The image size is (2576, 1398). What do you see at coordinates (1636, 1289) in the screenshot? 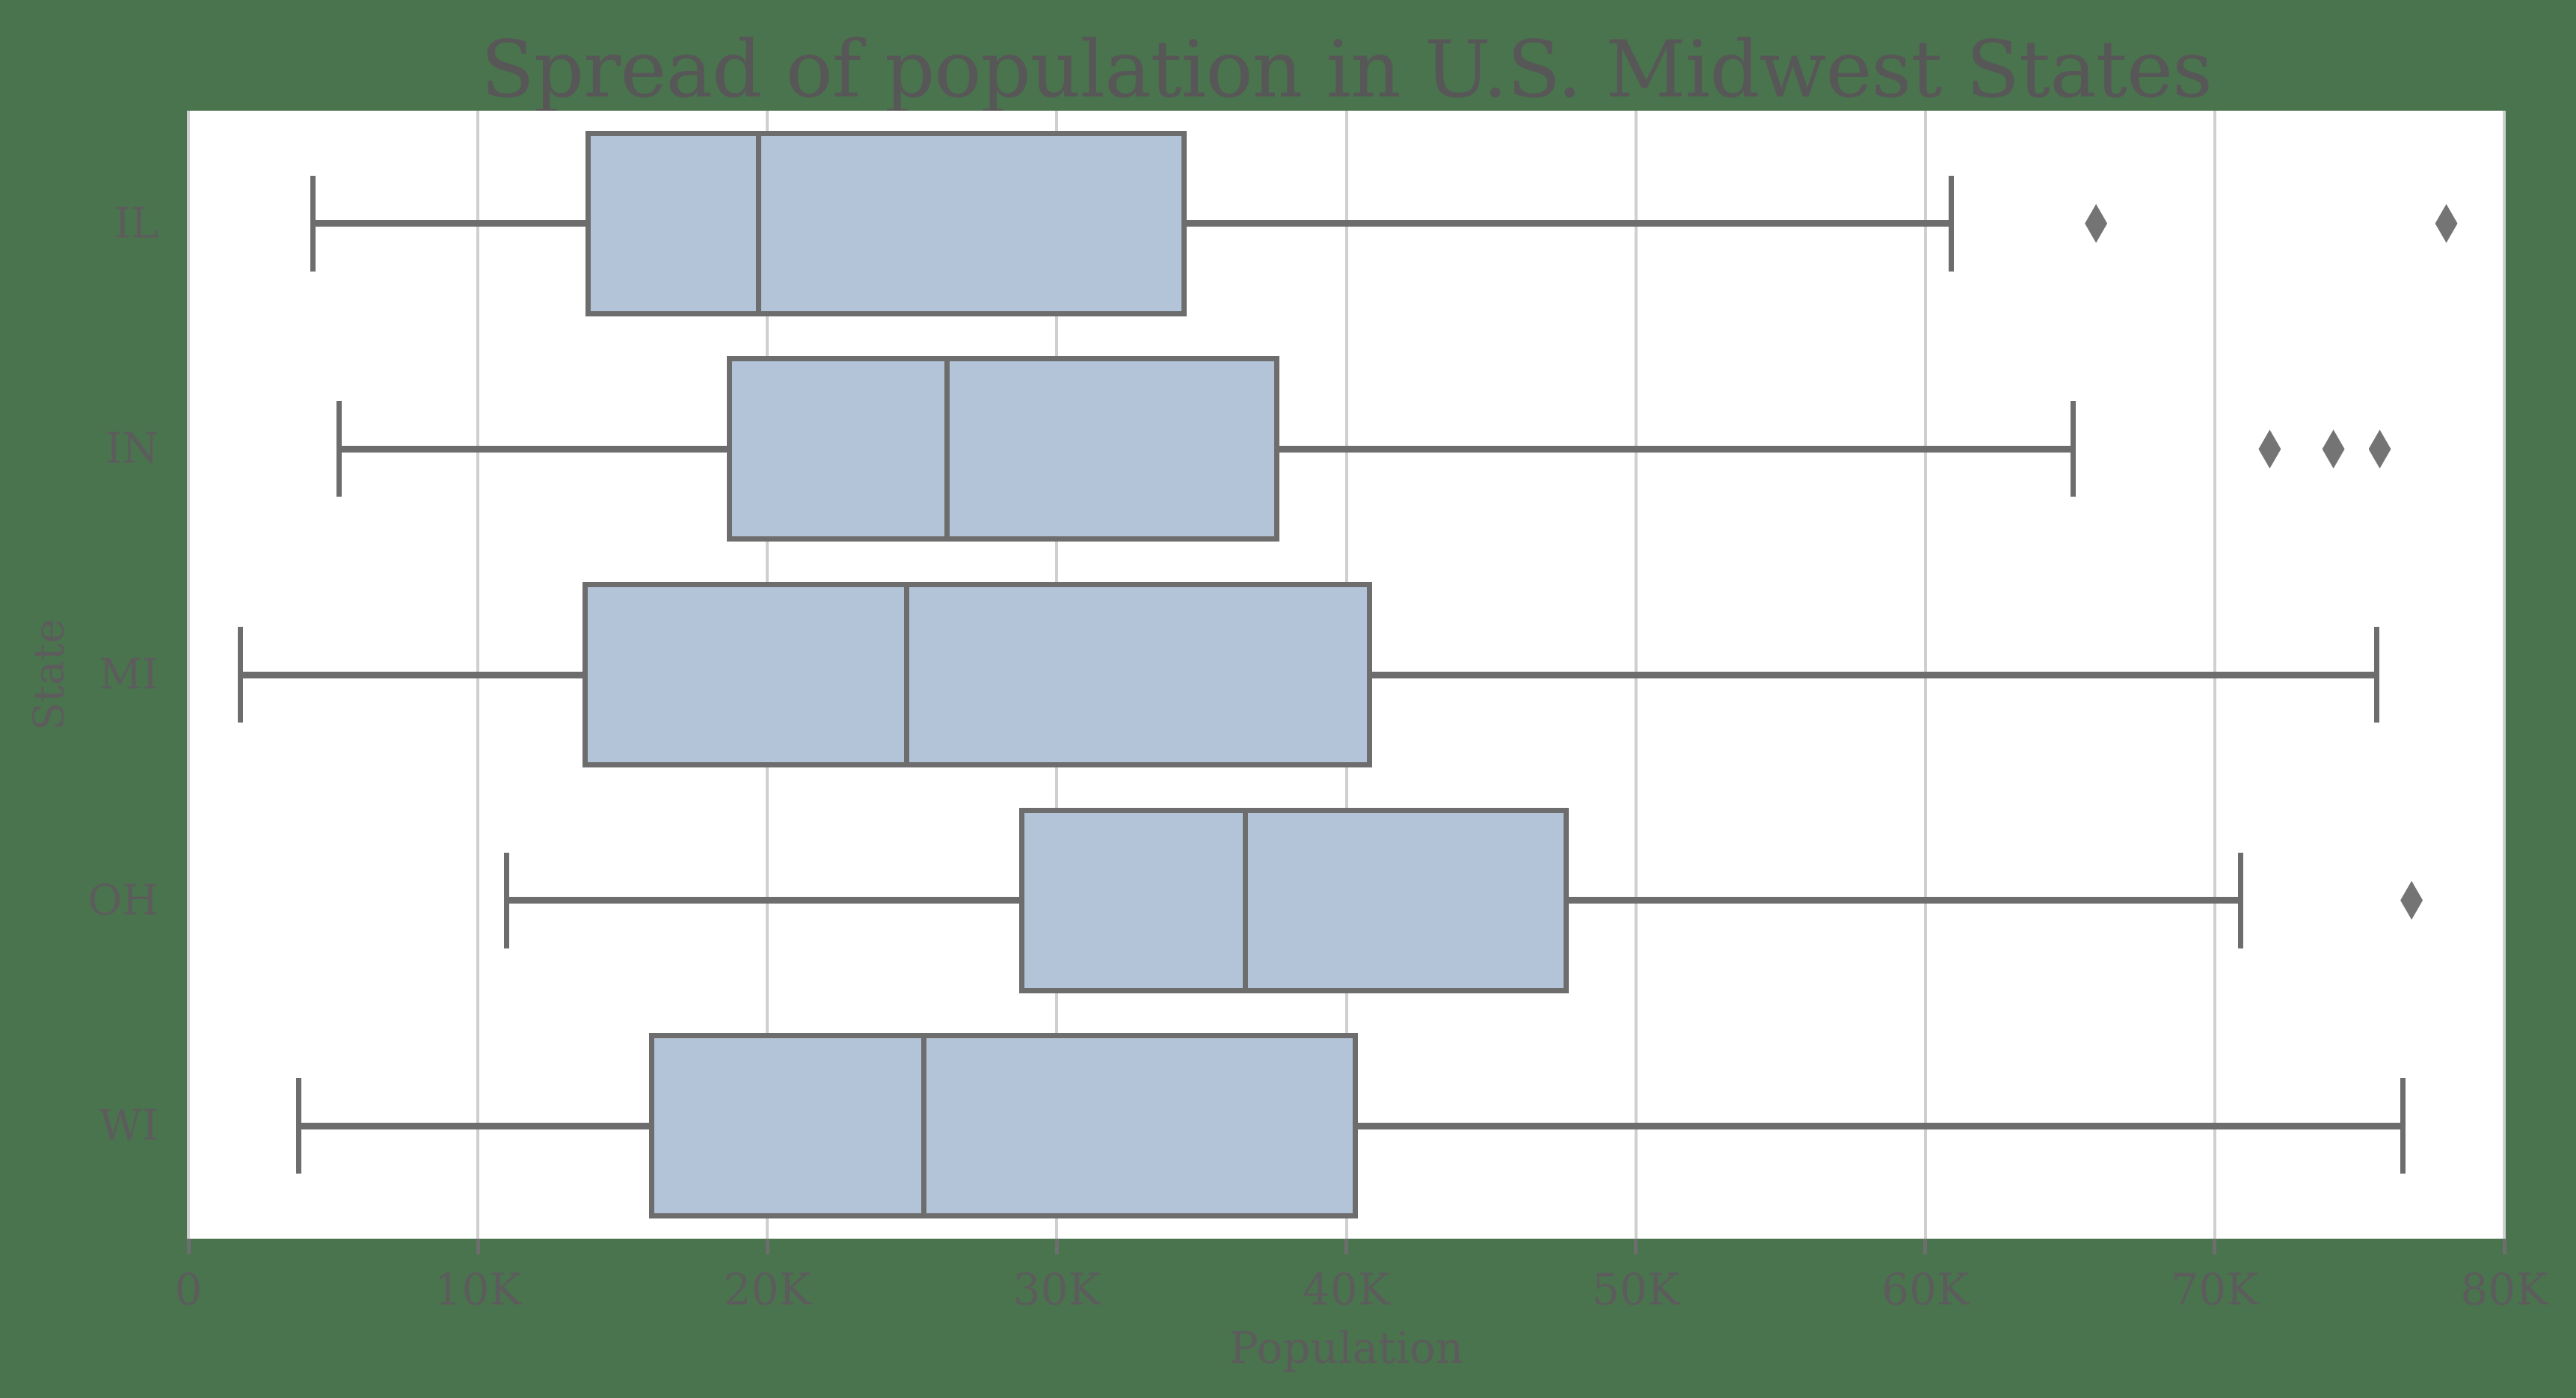
I see `x-tick-label: 50K` at bounding box center [1636, 1289].